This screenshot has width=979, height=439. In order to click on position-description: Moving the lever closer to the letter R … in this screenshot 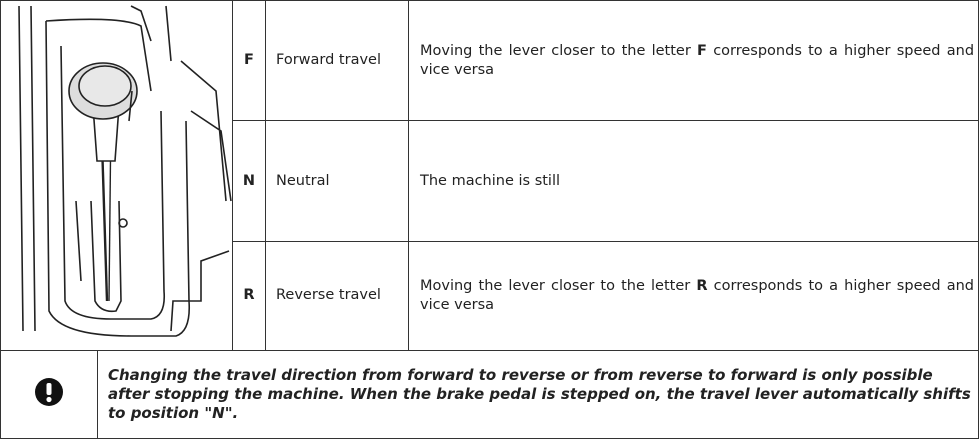, I will do `click(693, 296)`.